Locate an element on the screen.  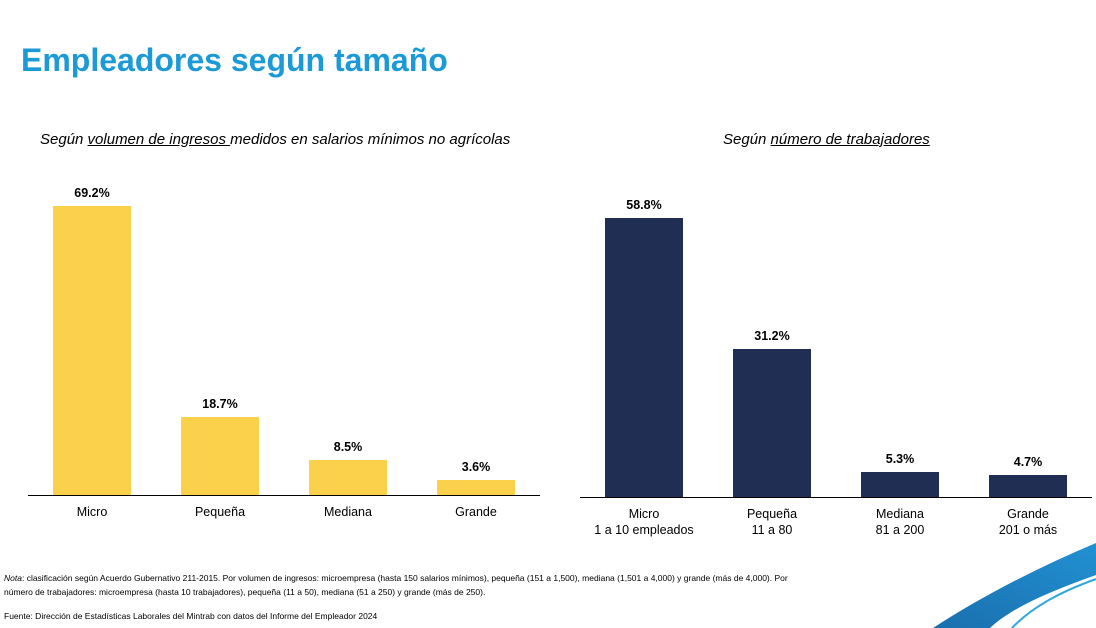
bar-column-grande: 4.7% is located at coordinates (1028, 476).